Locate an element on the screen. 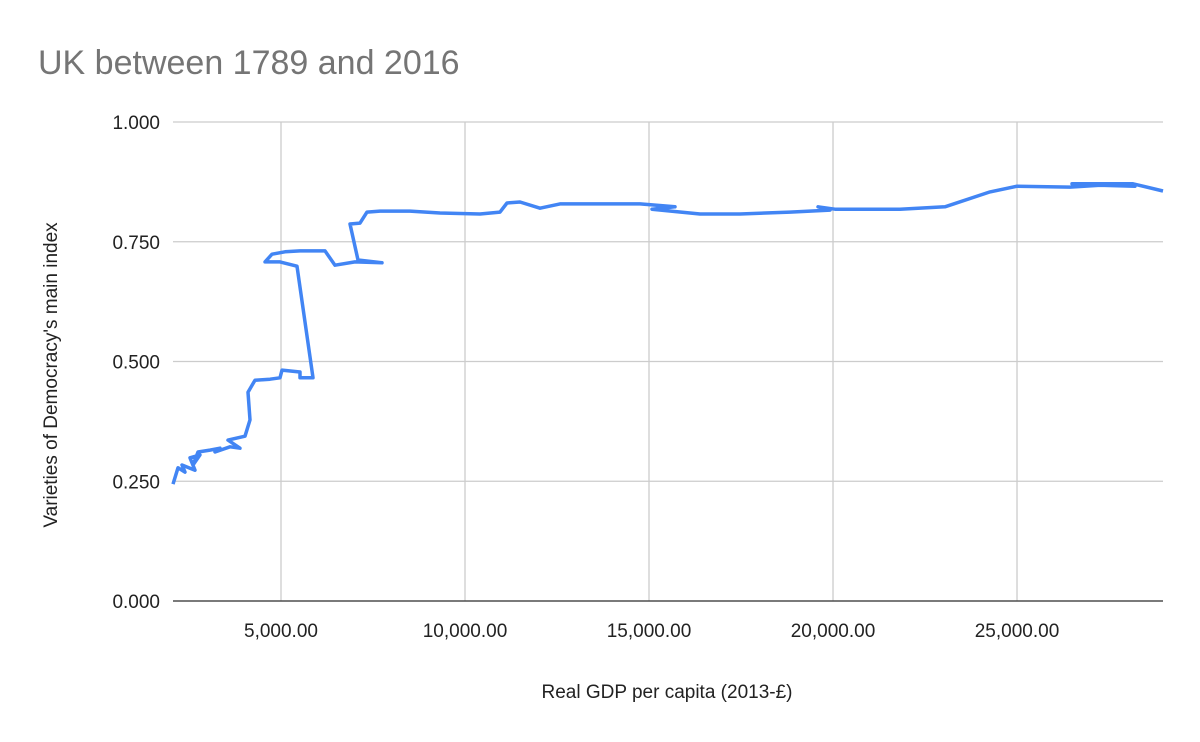 The image size is (1200, 742). y-axis-title: Varieties of Democracy's main index is located at coordinates (51, 375).